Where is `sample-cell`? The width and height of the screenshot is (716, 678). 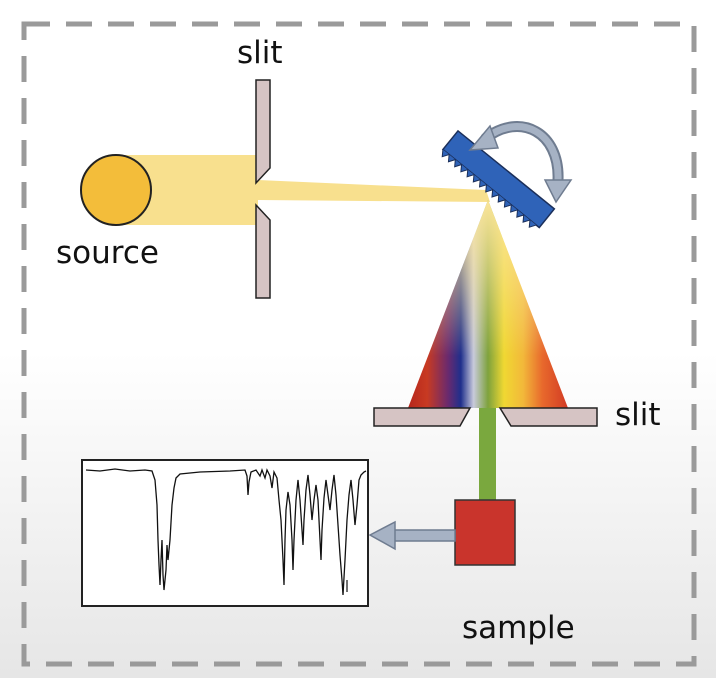 sample-cell is located at coordinates (485, 532).